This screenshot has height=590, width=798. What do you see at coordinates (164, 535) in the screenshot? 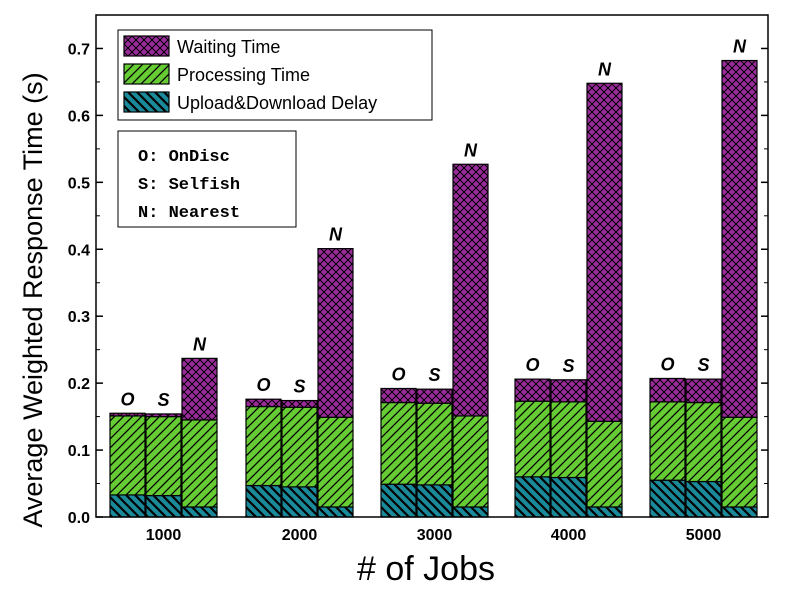
I see `x-tick-label: 1000` at bounding box center [164, 535].